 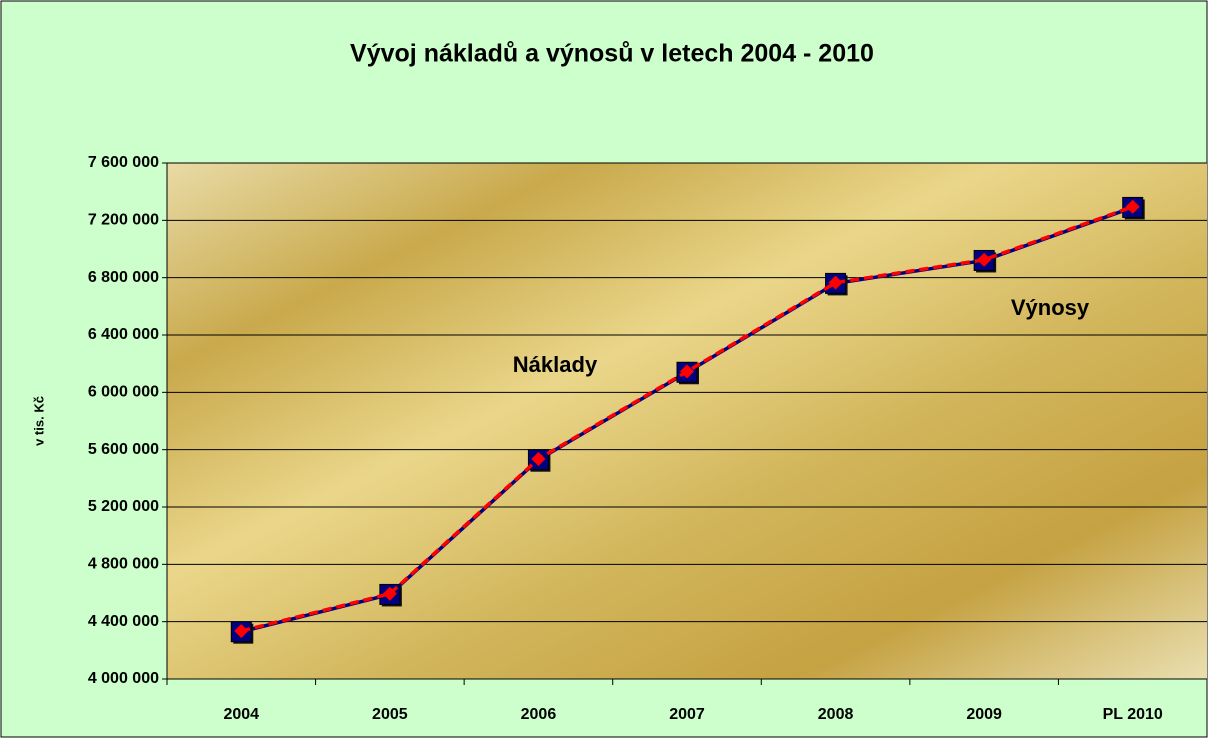 I want to click on x-tick-label: 2005, so click(x=390, y=714).